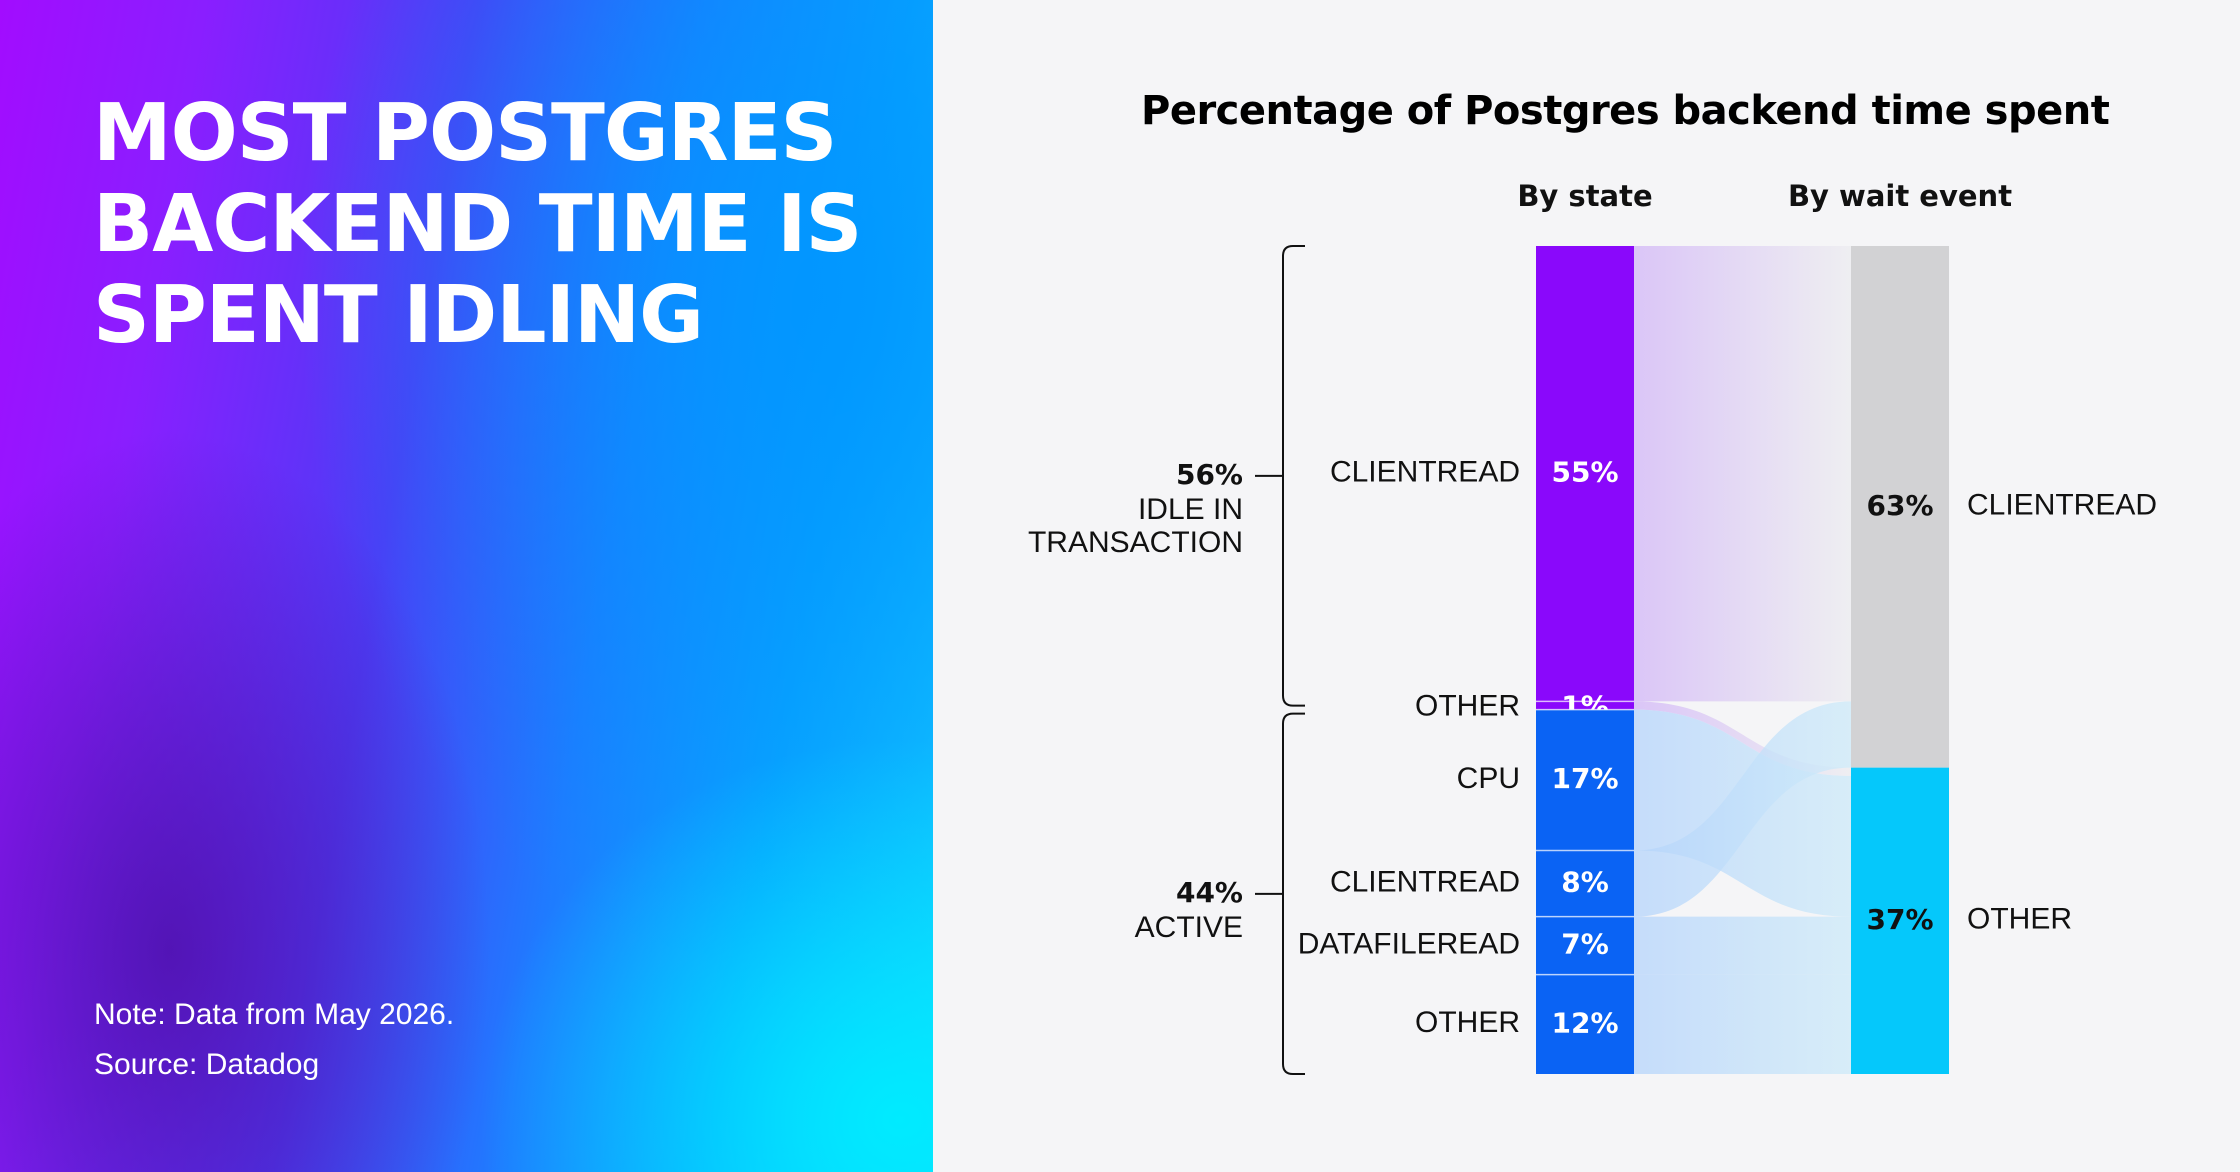 Image resolution: width=2240 pixels, height=1172 pixels. What do you see at coordinates (1209, 892) in the screenshot?
I see `group-value: 44%` at bounding box center [1209, 892].